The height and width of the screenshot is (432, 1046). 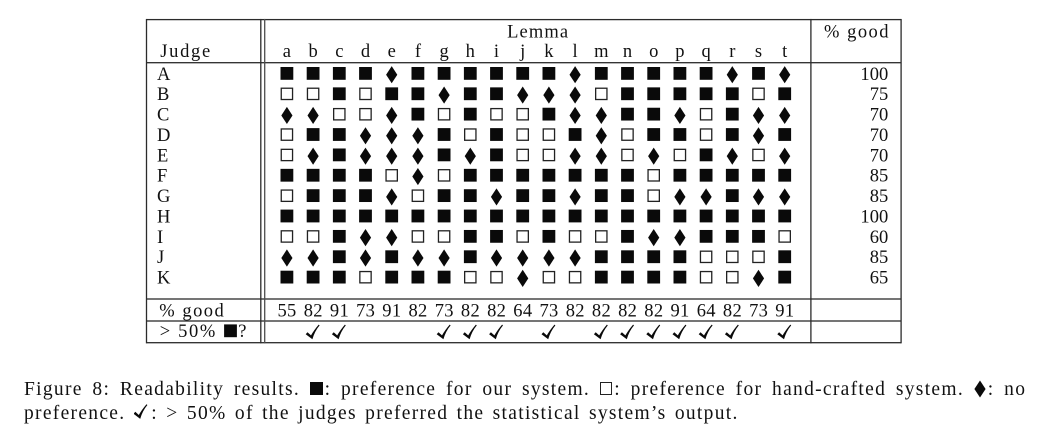 What do you see at coordinates (160, 258) in the screenshot?
I see `svg-text: J` at bounding box center [160, 258].